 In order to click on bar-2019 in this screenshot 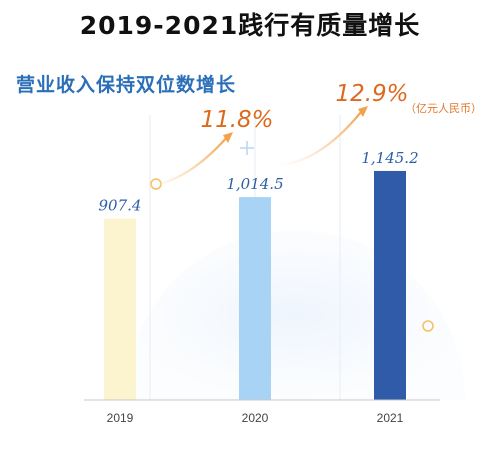, I will do `click(120, 309)`.